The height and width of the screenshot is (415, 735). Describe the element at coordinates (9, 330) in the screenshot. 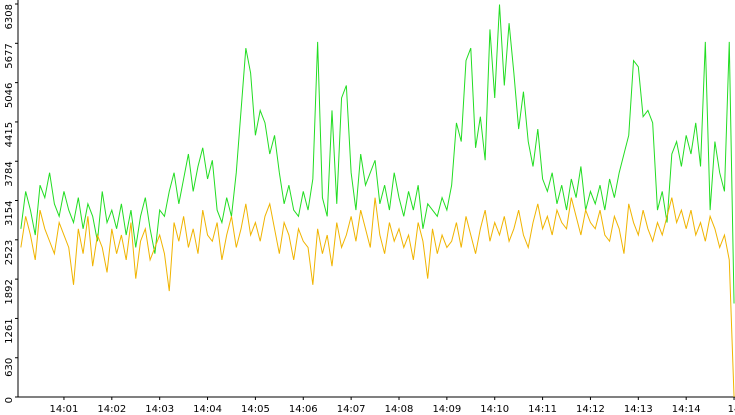

I see `y-tick-label: 1261` at that location.